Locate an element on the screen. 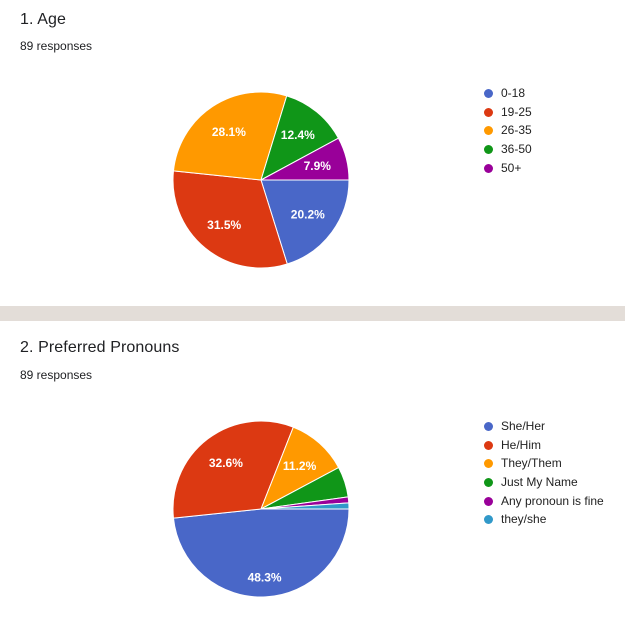  legend-label: Any pronoun is fine is located at coordinates (552, 500).